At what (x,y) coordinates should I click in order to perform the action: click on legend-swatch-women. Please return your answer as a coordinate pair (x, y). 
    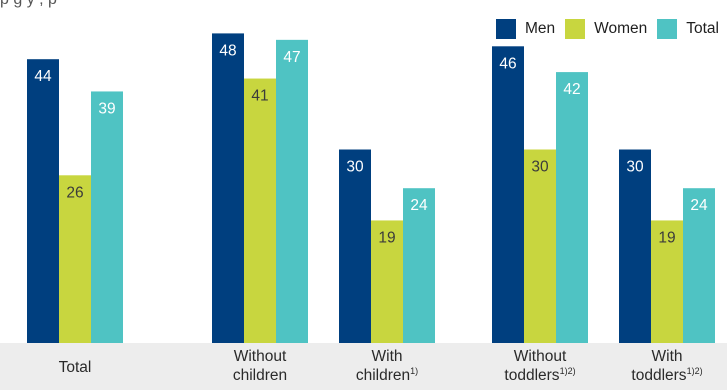
    Looking at the image, I should click on (575, 29).